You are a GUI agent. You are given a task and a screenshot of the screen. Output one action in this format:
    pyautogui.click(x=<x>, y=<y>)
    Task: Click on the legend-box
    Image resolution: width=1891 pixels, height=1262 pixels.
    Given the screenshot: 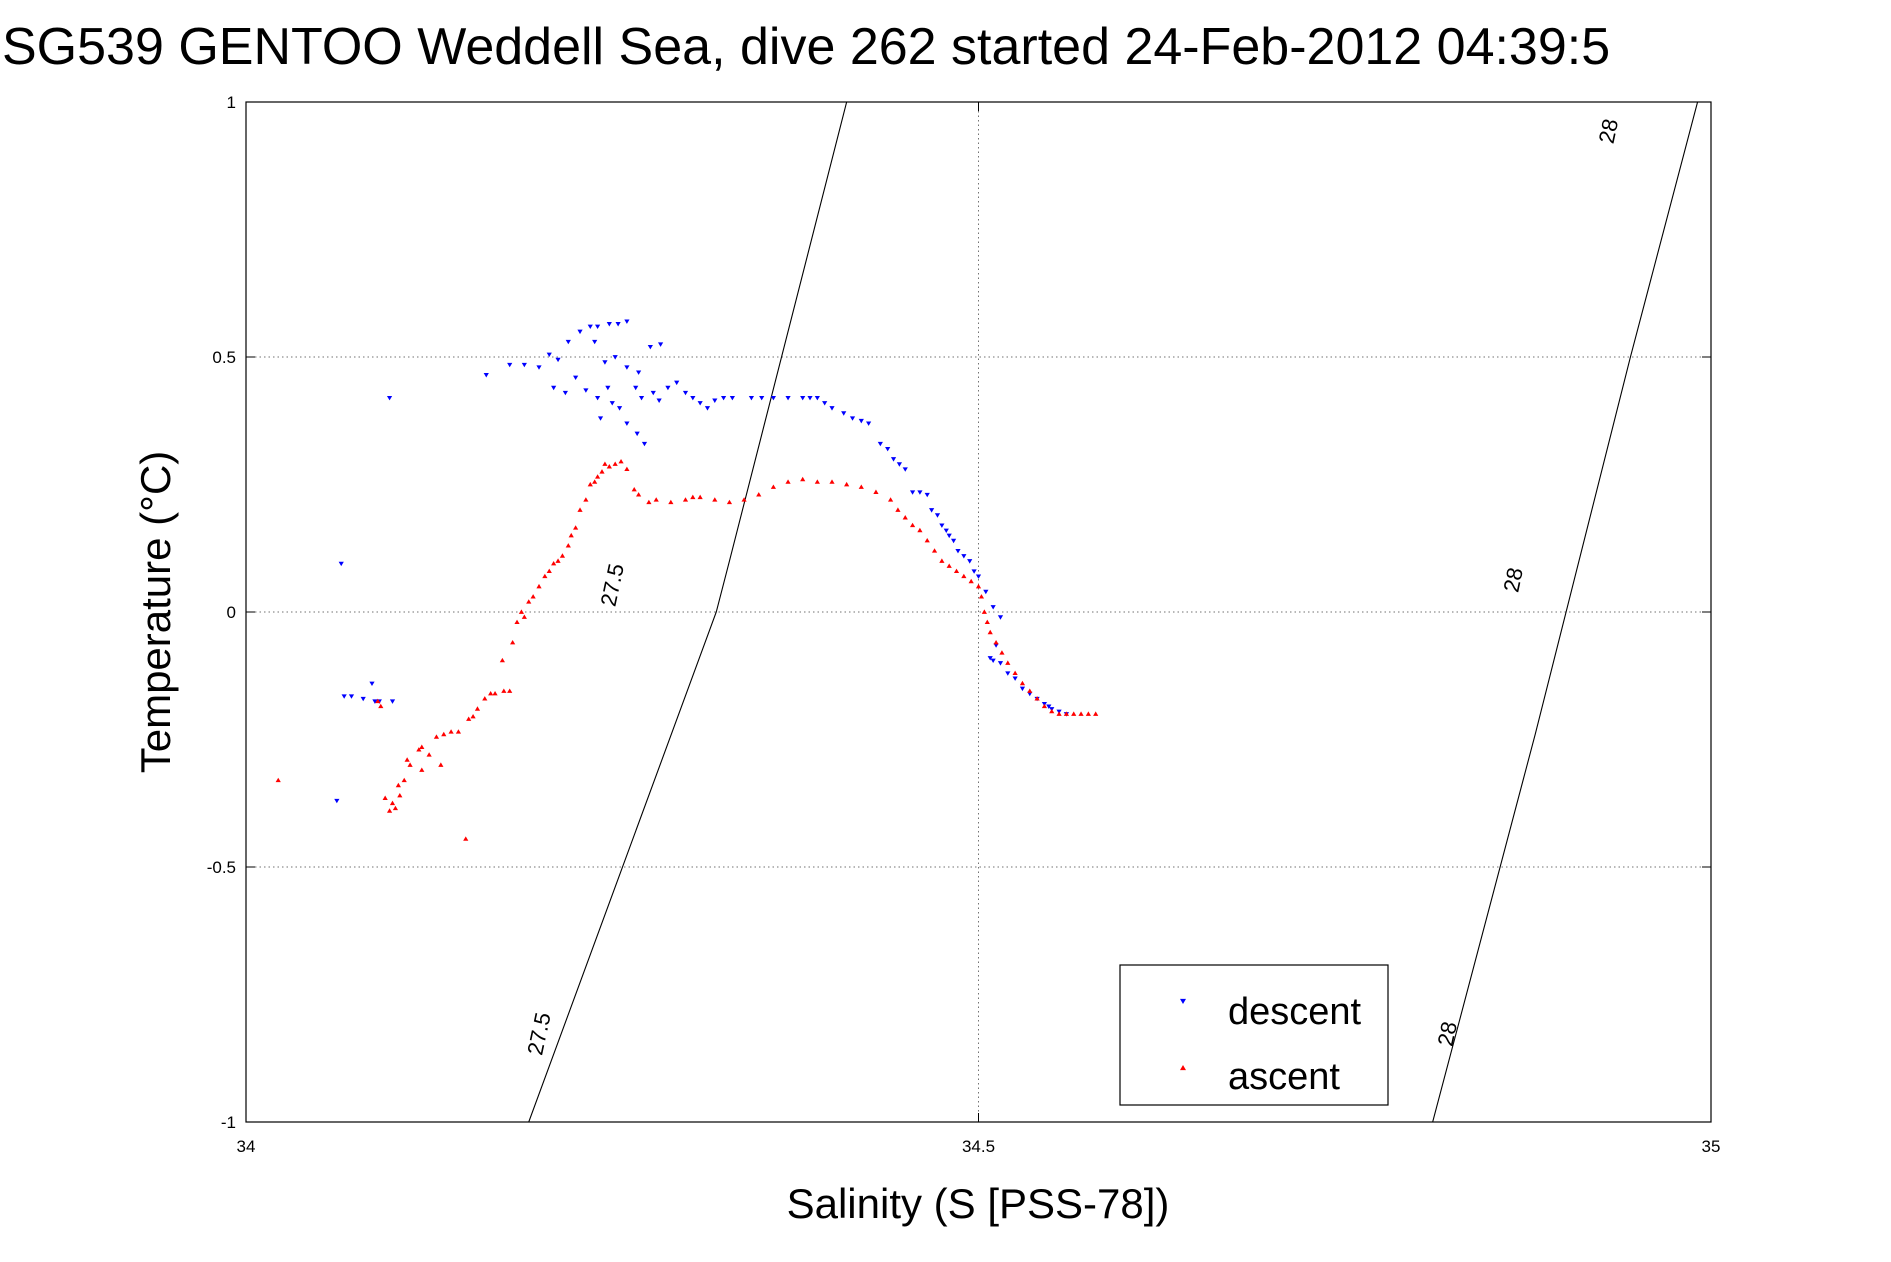 What is the action you would take?
    pyautogui.click(x=1254, y=1035)
    